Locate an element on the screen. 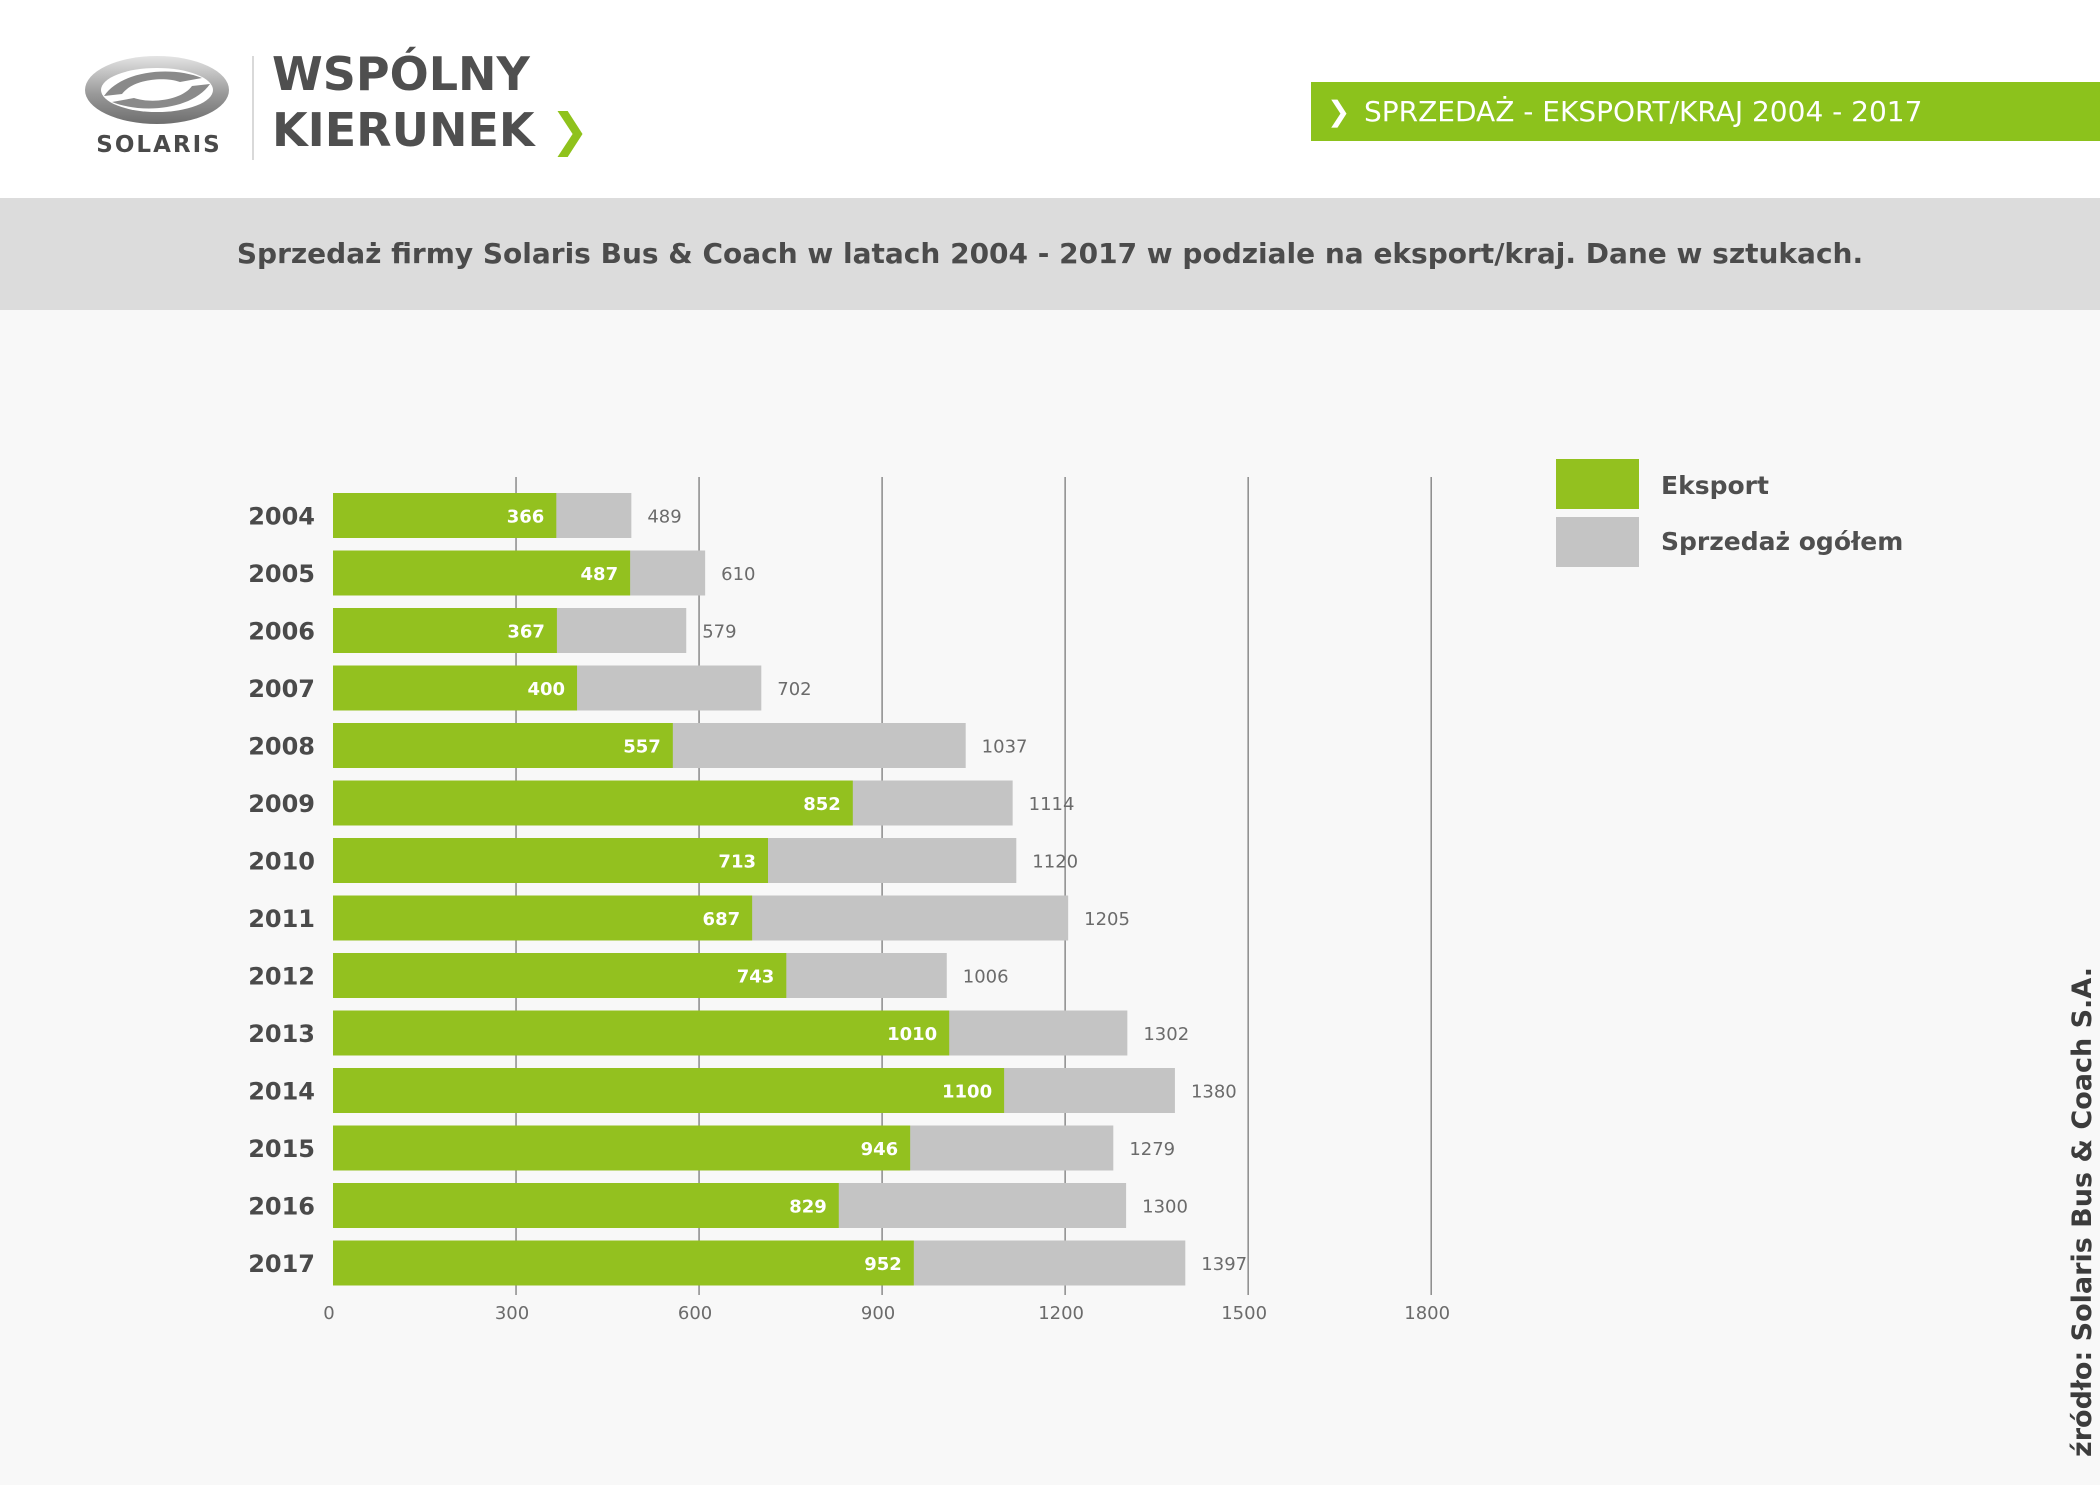  legend-swatch-eksport is located at coordinates (1597, 484).